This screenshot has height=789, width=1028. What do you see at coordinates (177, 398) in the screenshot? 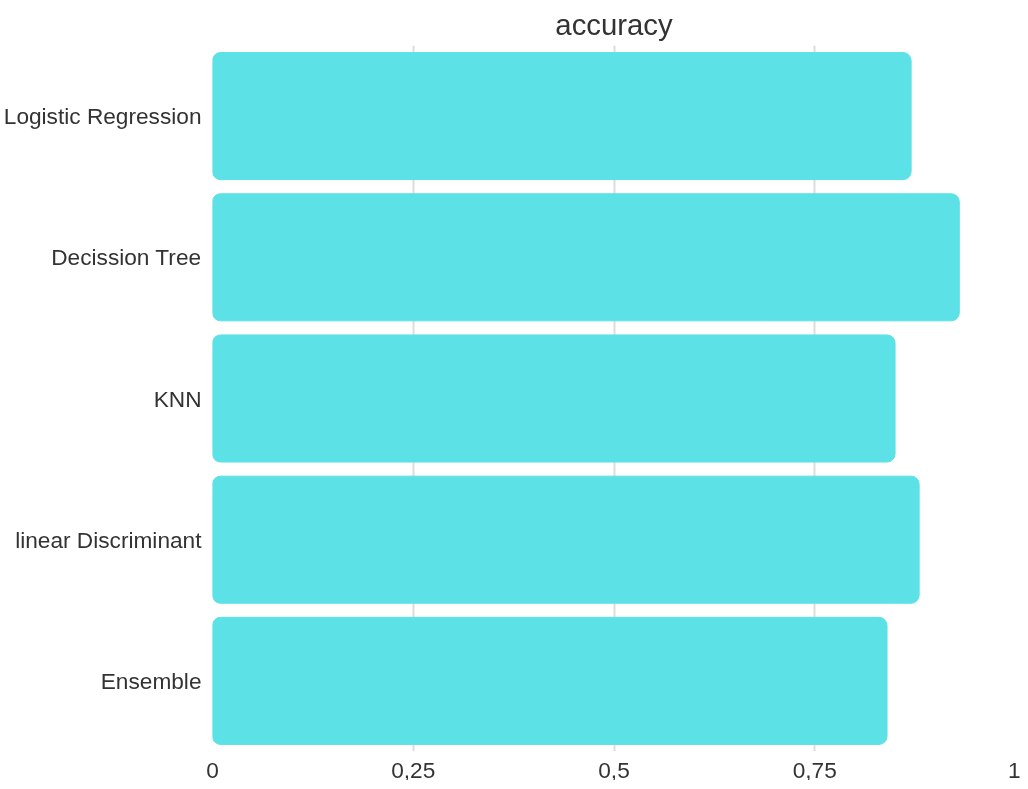
I see `y-tick-label: KNN` at bounding box center [177, 398].